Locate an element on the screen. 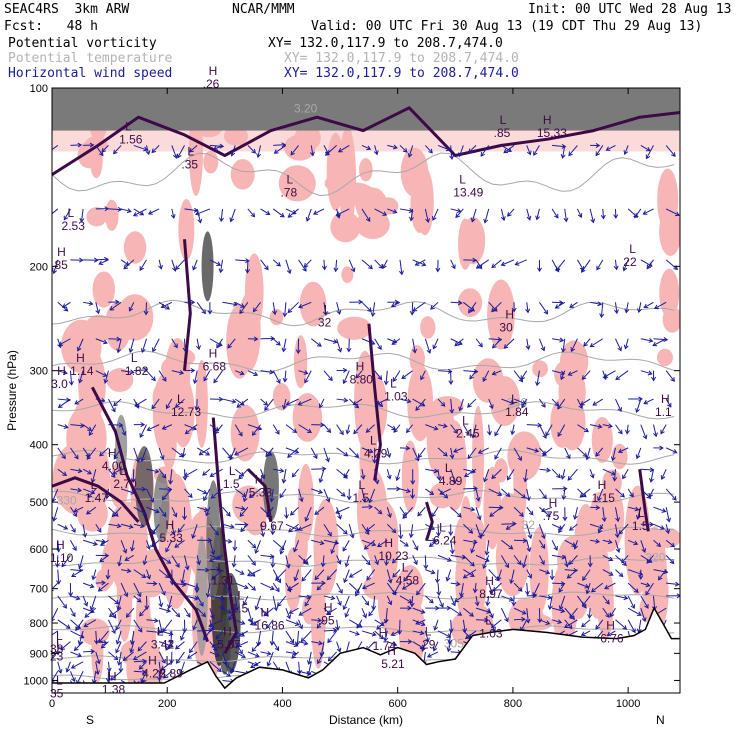 The width and height of the screenshot is (740, 740). field-theta-name: Potential temperature is located at coordinates (90, 58).